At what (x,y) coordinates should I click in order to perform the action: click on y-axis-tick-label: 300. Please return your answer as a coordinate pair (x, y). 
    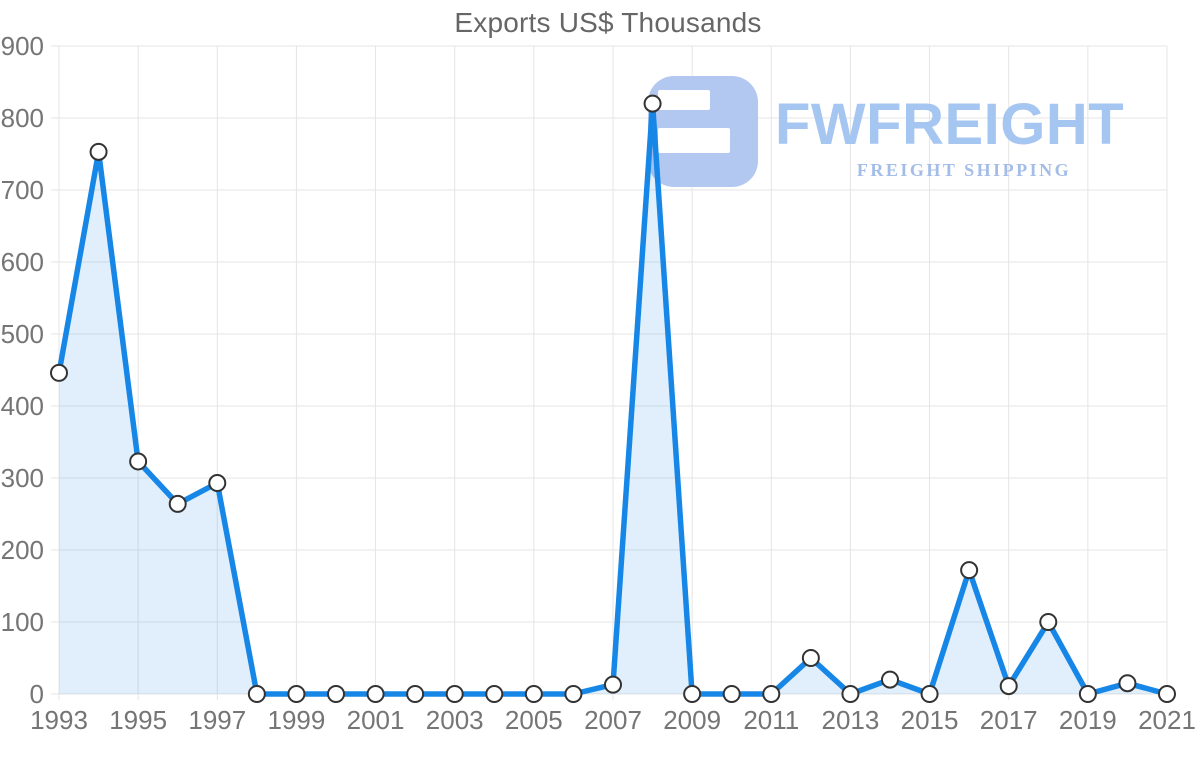
    Looking at the image, I should click on (22, 478).